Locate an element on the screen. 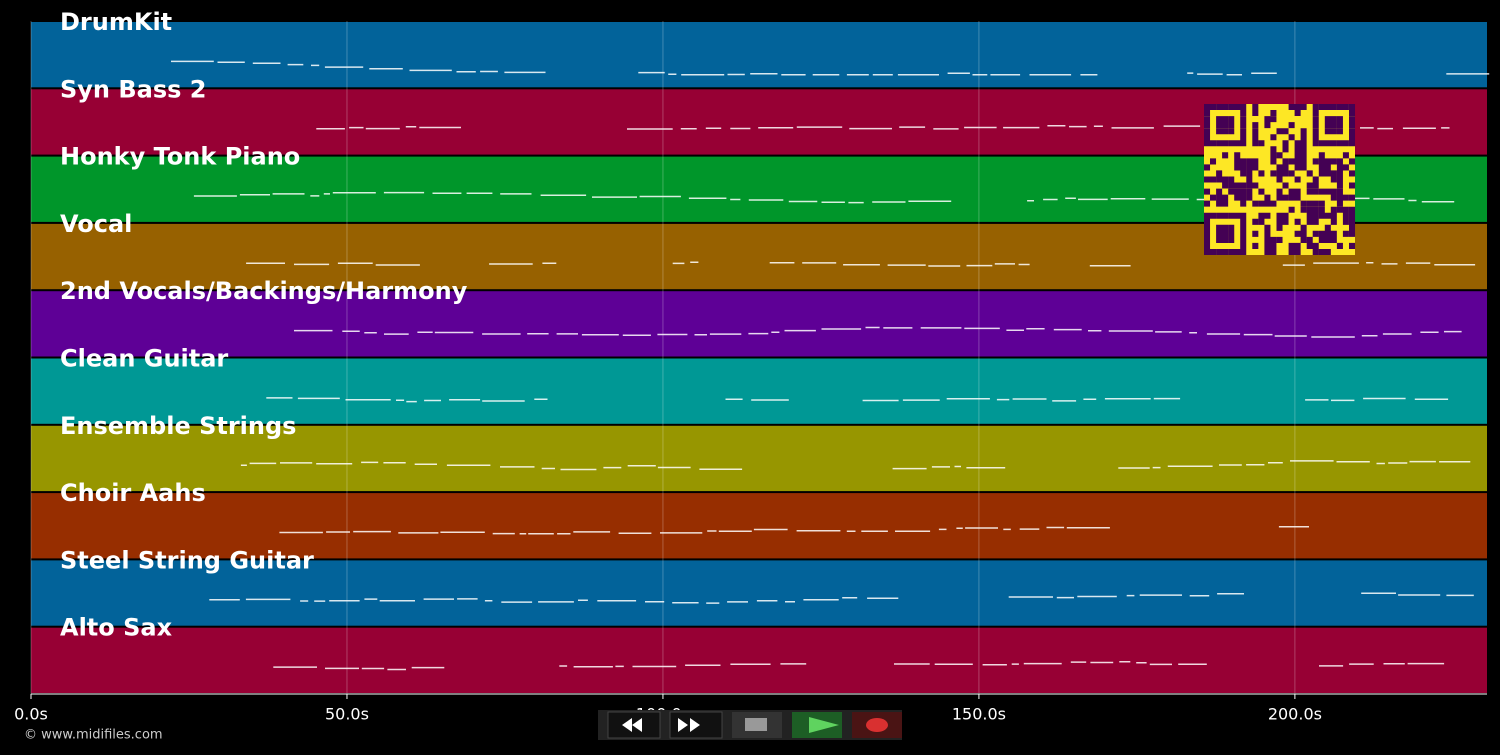 This screenshot has width=1500, height=755. track-name: Ensemble Strings is located at coordinates (178, 426).